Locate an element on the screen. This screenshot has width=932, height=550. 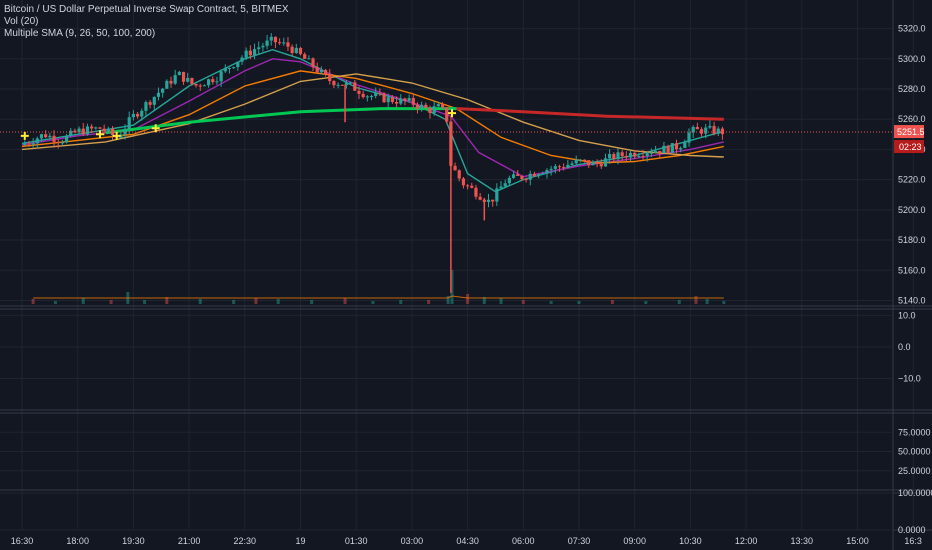
time-tick-label: 09:00 is located at coordinates (634, 541).